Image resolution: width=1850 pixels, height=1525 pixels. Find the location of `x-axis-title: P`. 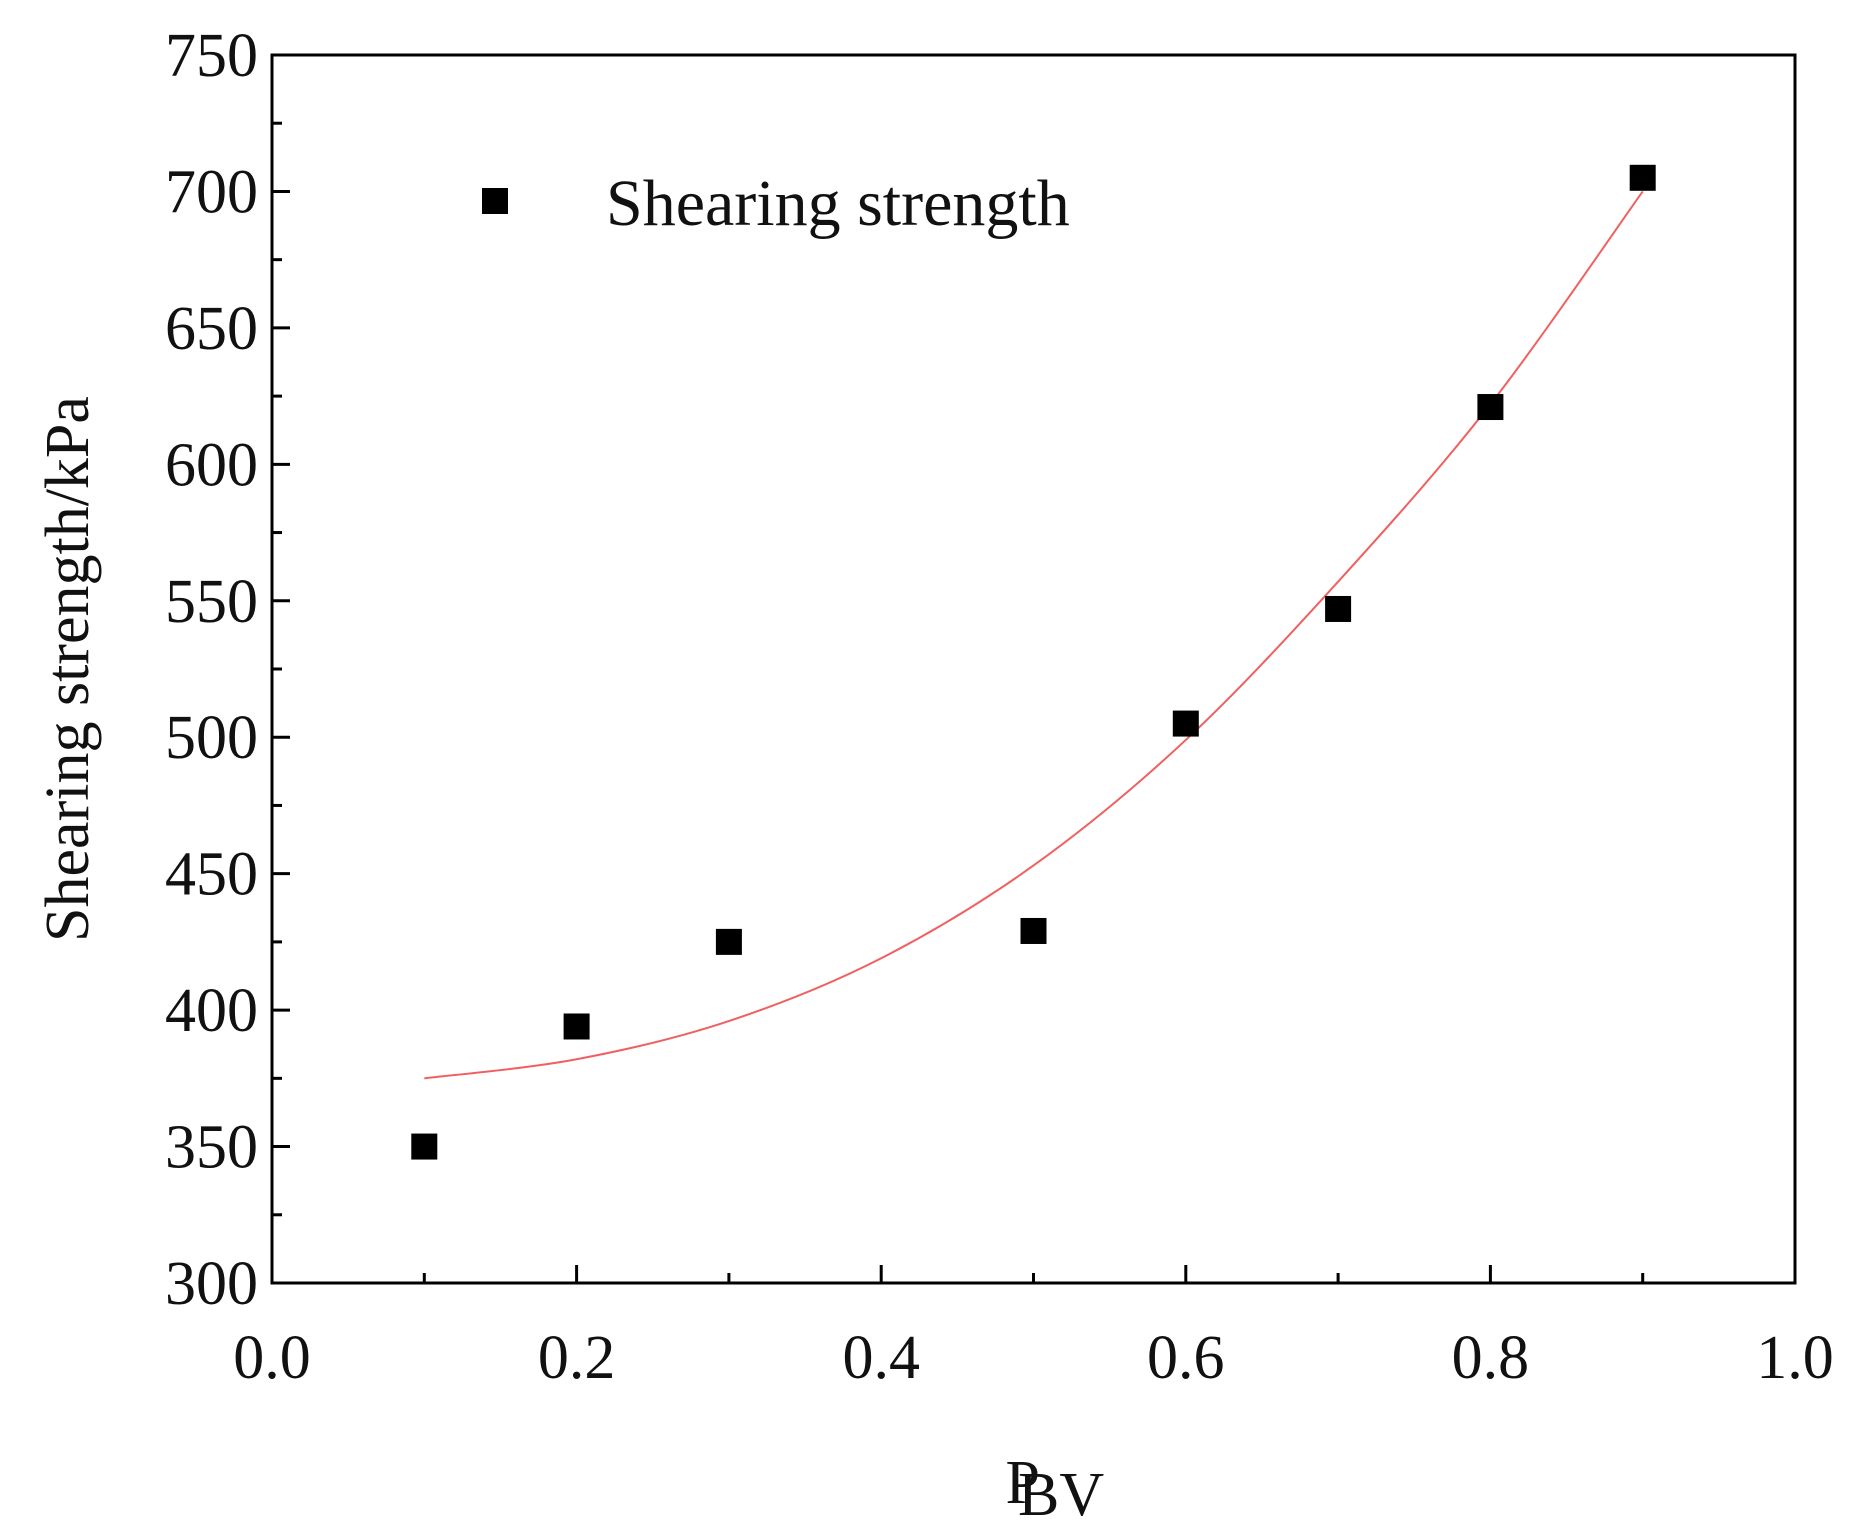

x-axis-title: P is located at coordinates (1023, 1483).